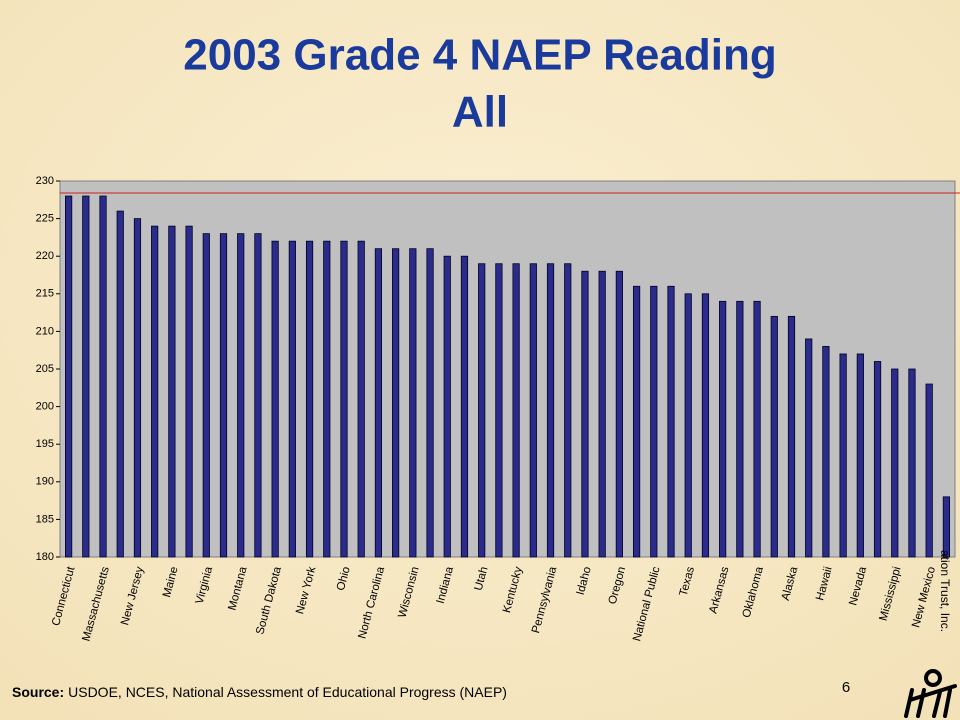  What do you see at coordinates (479, 55) in the screenshot?
I see `chart-title: 2003 Grade 4 NAEP Reading` at bounding box center [479, 55].